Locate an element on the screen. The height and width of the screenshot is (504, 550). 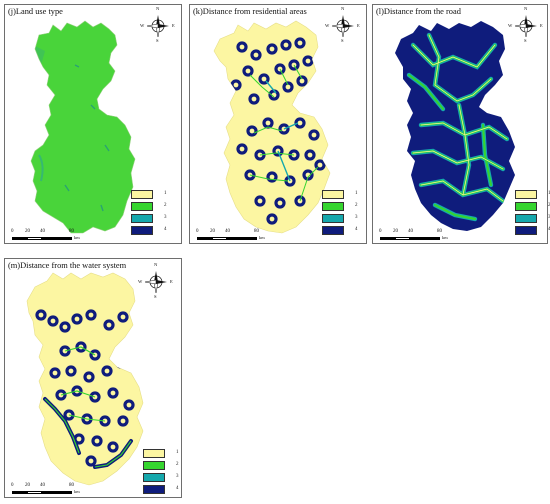
panel-title: (k)Distance from residential areas is located at coordinates (250, 11).